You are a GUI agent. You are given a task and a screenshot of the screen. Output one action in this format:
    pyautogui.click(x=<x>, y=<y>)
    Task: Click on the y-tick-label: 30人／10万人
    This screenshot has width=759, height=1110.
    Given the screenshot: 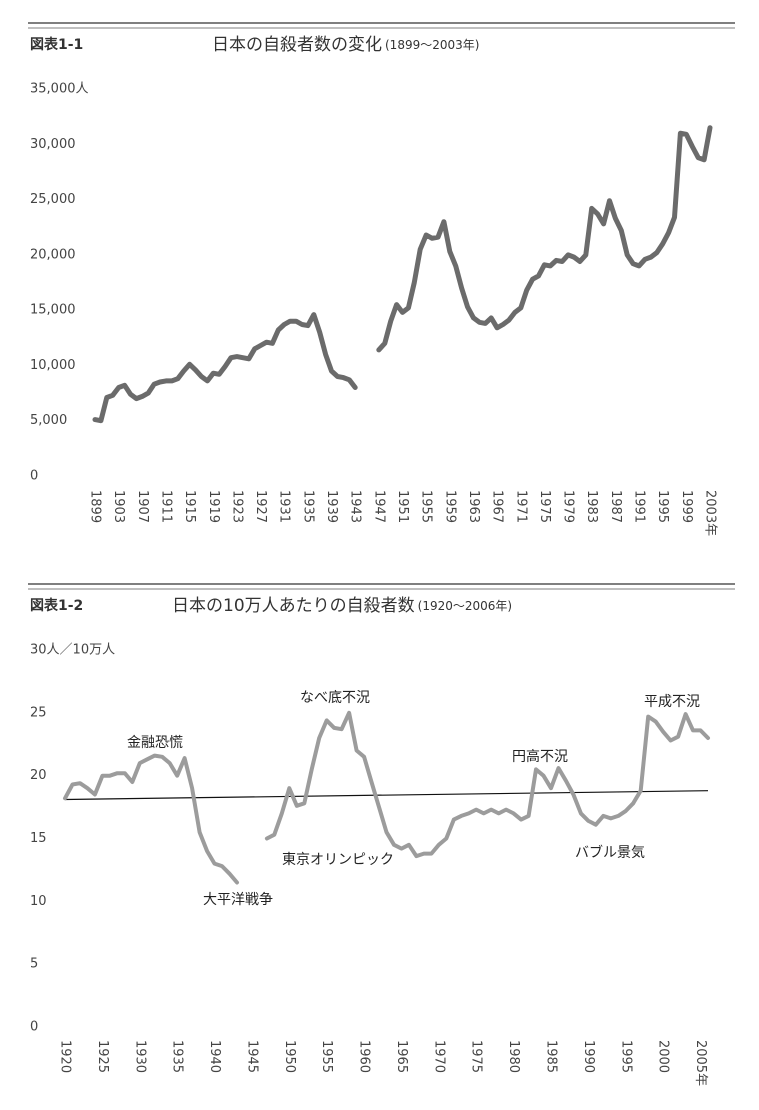 What is the action you would take?
    pyautogui.click(x=72, y=650)
    